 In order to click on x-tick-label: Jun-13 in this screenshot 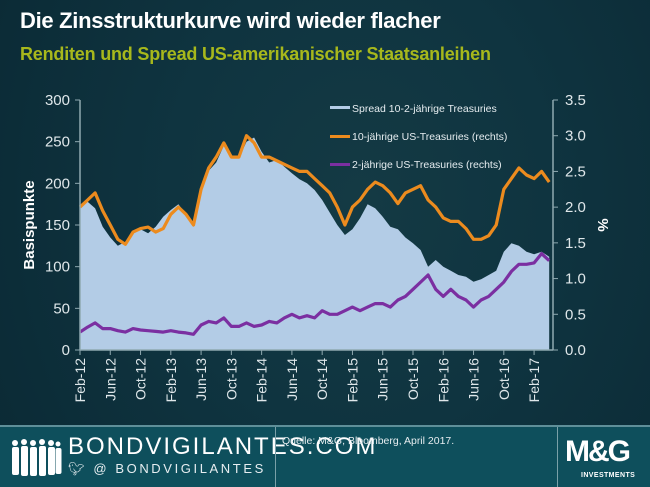, I will do `click(201, 379)`.